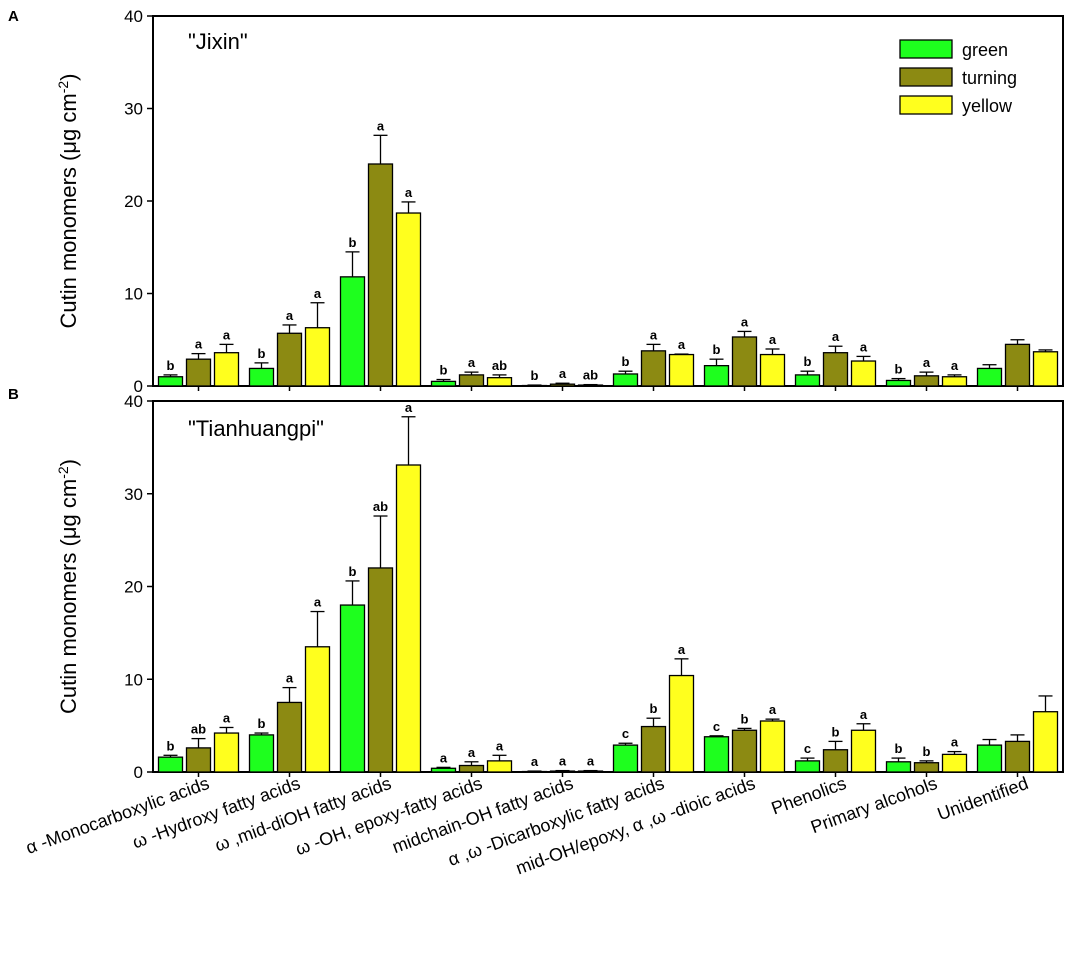  I want to click on panel-b-y-tick-label: 40, so click(133, 401).